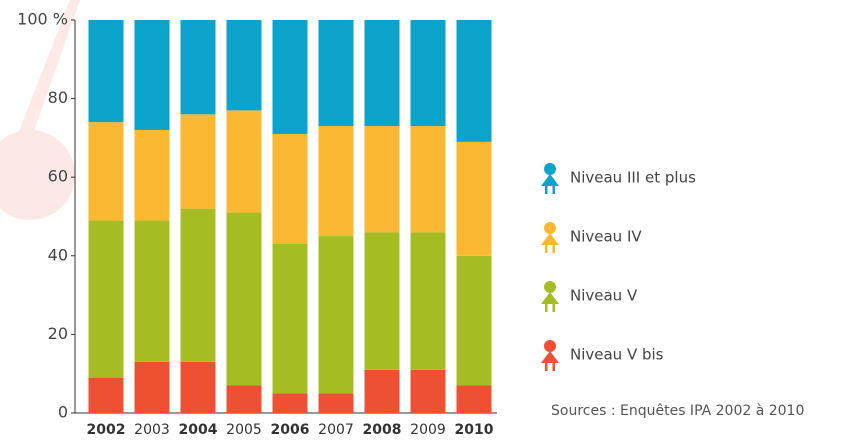 Image resolution: width=857 pixels, height=441 pixels. Describe the element at coordinates (617, 355) in the screenshot. I see `legend-label: Niveau V bis` at that location.